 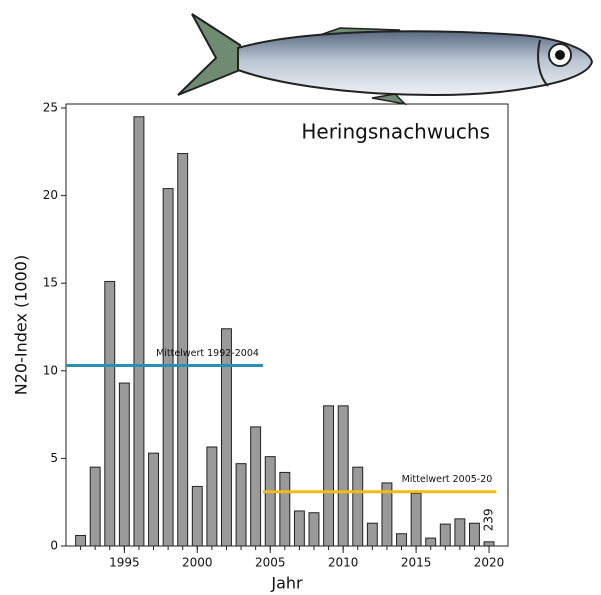 What do you see at coordinates (385, 59) in the screenshot?
I see `fish-illustration` at bounding box center [385, 59].